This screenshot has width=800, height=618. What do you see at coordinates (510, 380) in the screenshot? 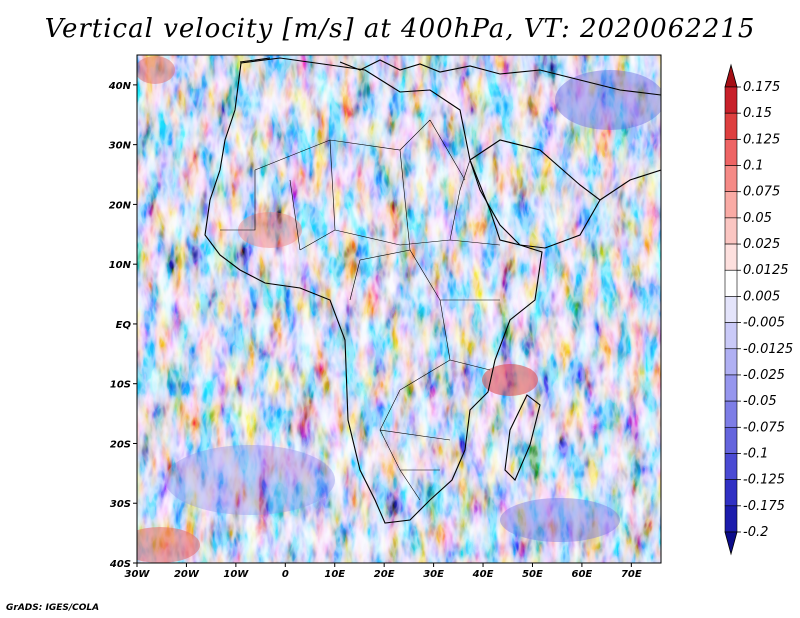
I see `ascent-area-east-africa` at bounding box center [510, 380].